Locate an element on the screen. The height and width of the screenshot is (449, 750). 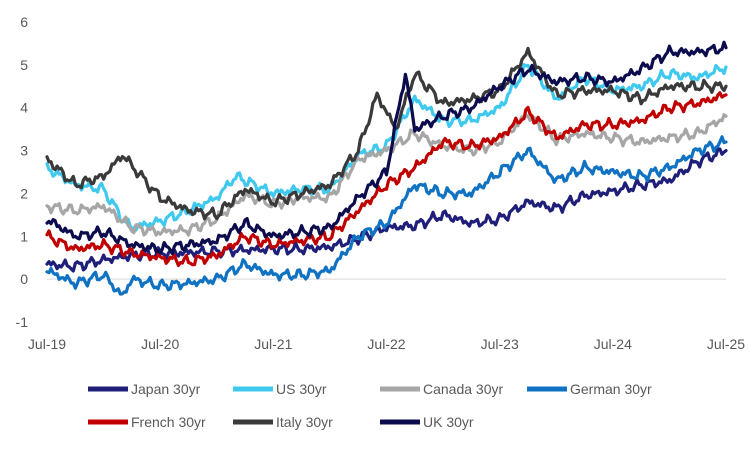
y-tick-label: 6 is located at coordinates (24, 22).